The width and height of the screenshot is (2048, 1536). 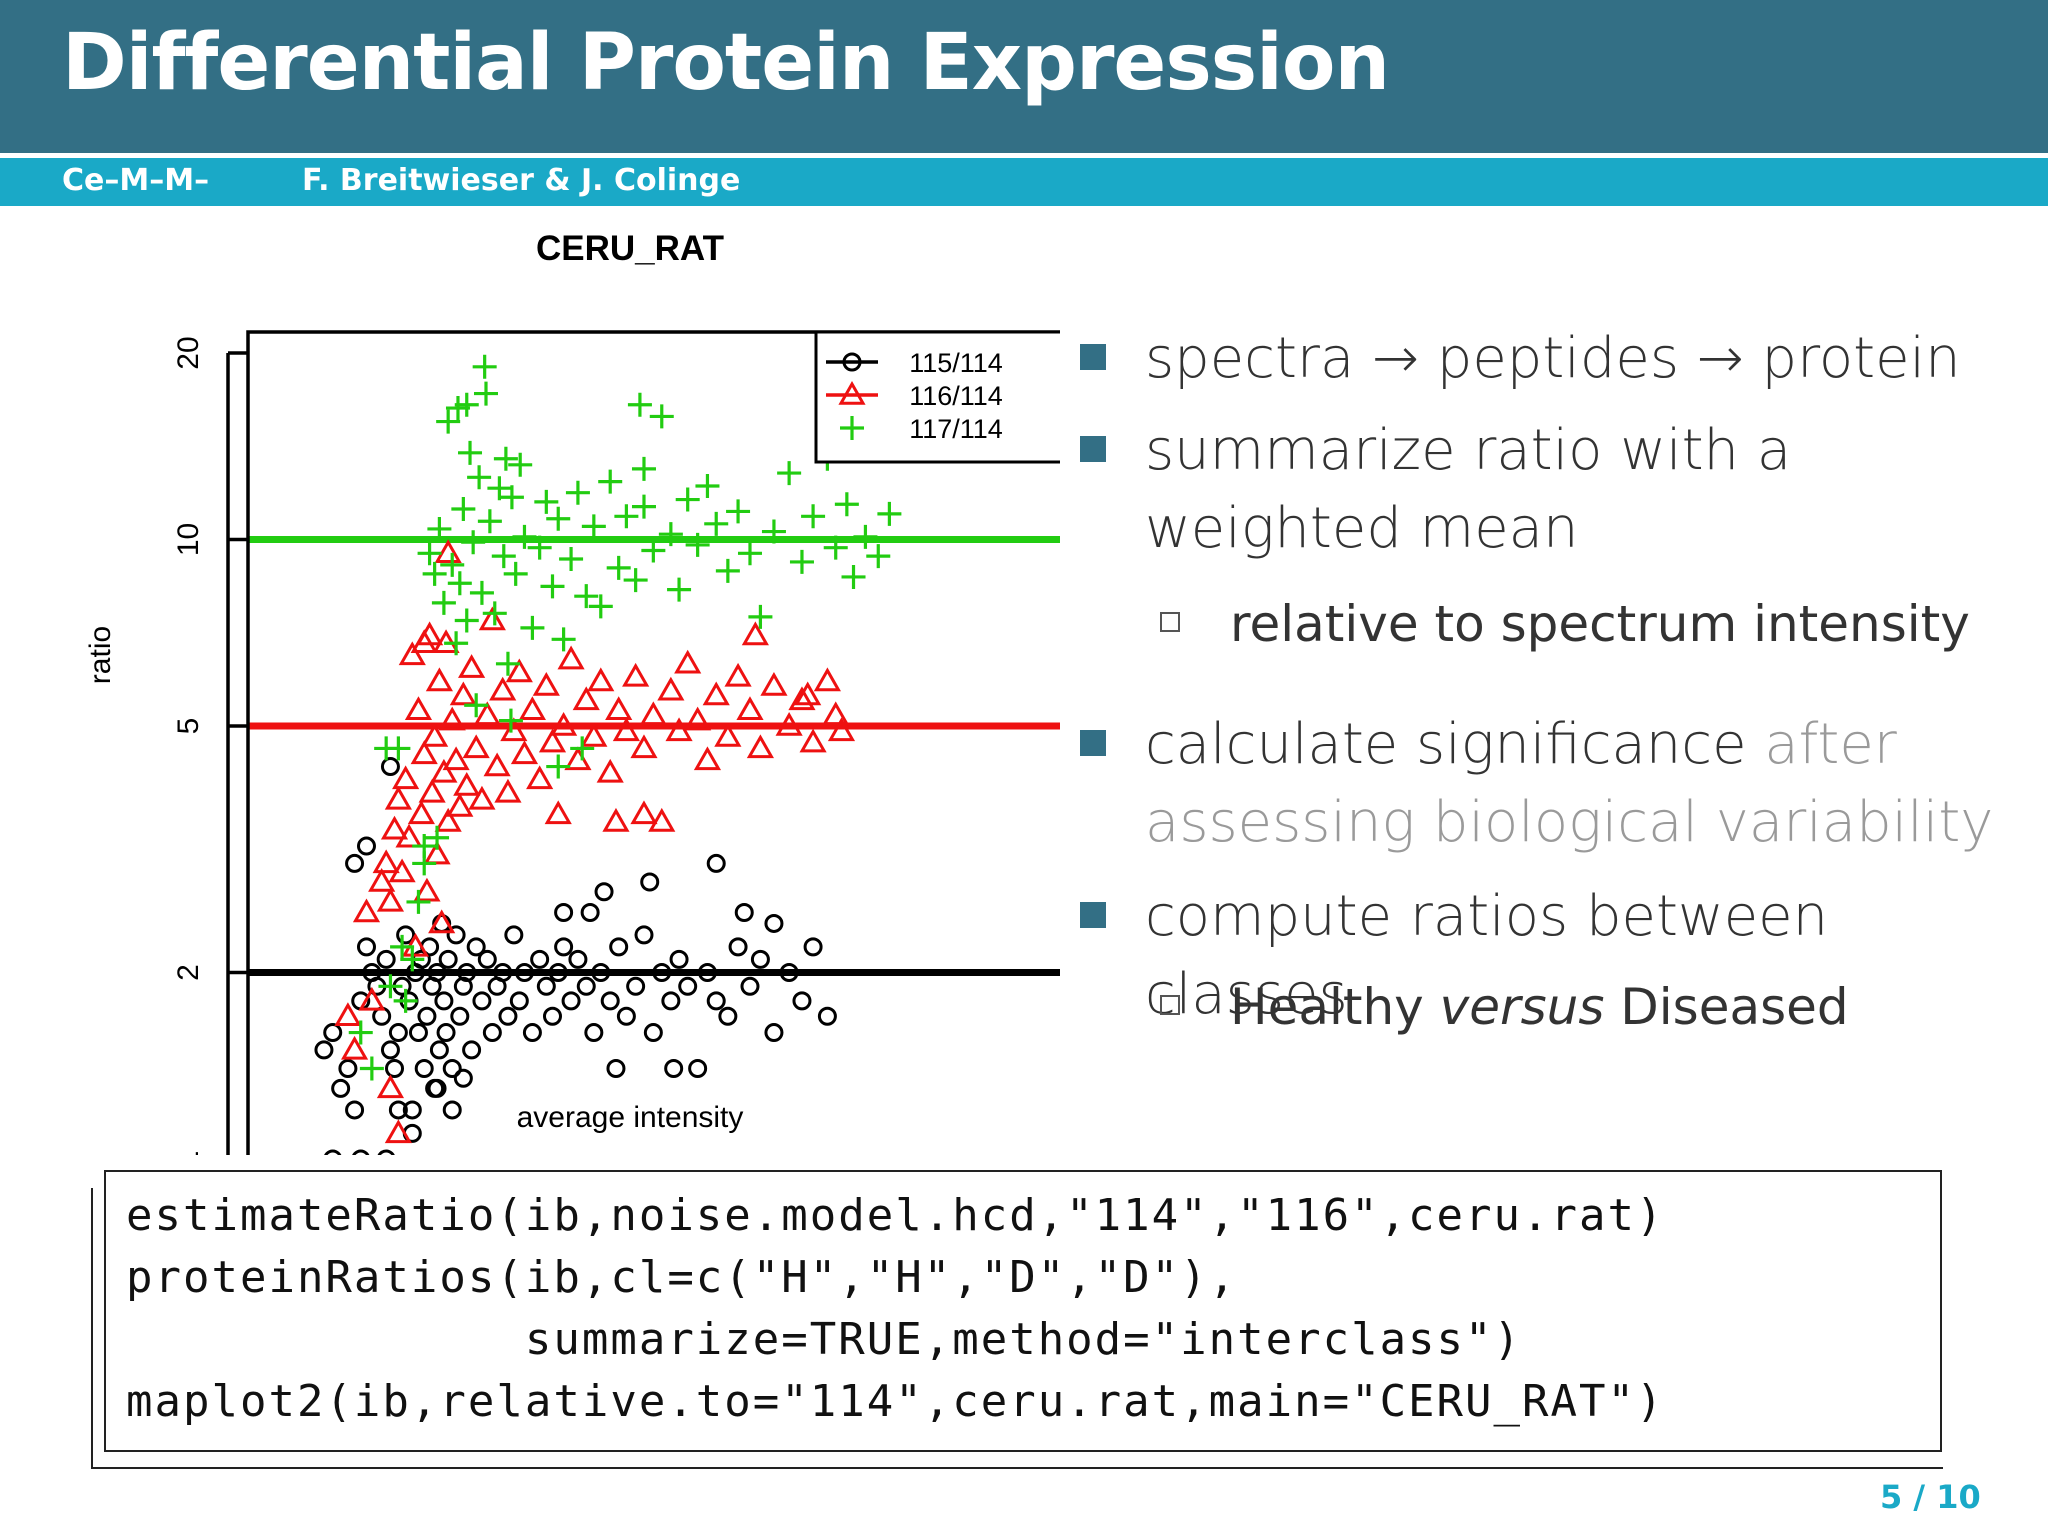 I want to click on sub-bullet-text: relative to spectrum intensity, so click(x=1600, y=624).